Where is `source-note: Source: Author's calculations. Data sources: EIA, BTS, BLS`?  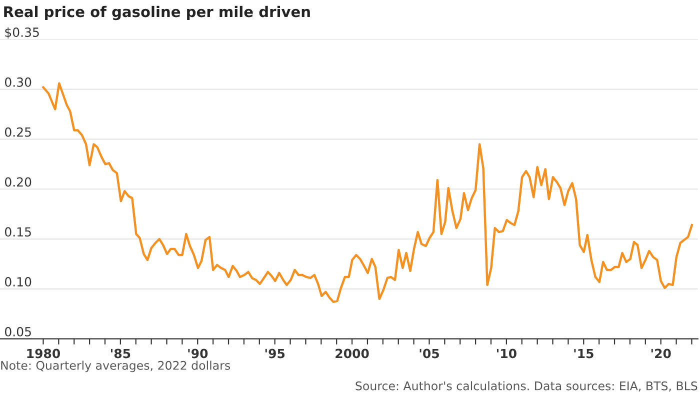
source-note: Source: Author's calculations. Data sources: EIA, BTS, BLS is located at coordinates (527, 386).